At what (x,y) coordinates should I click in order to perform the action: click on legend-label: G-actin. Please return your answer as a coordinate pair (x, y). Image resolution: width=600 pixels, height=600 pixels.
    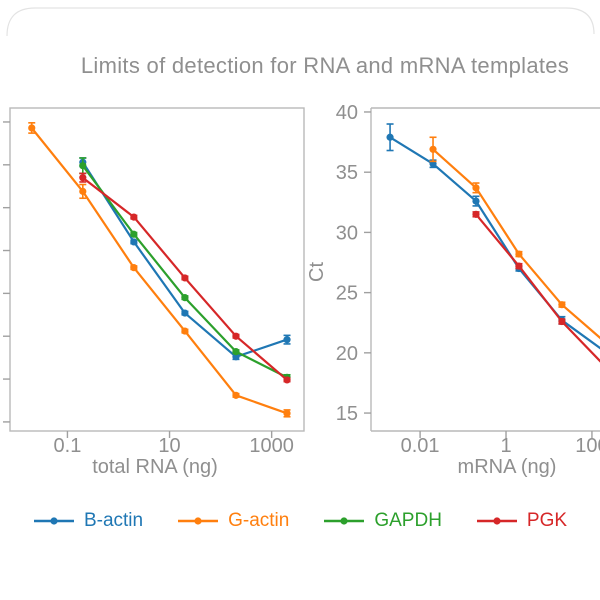
    Looking at the image, I should click on (259, 520).